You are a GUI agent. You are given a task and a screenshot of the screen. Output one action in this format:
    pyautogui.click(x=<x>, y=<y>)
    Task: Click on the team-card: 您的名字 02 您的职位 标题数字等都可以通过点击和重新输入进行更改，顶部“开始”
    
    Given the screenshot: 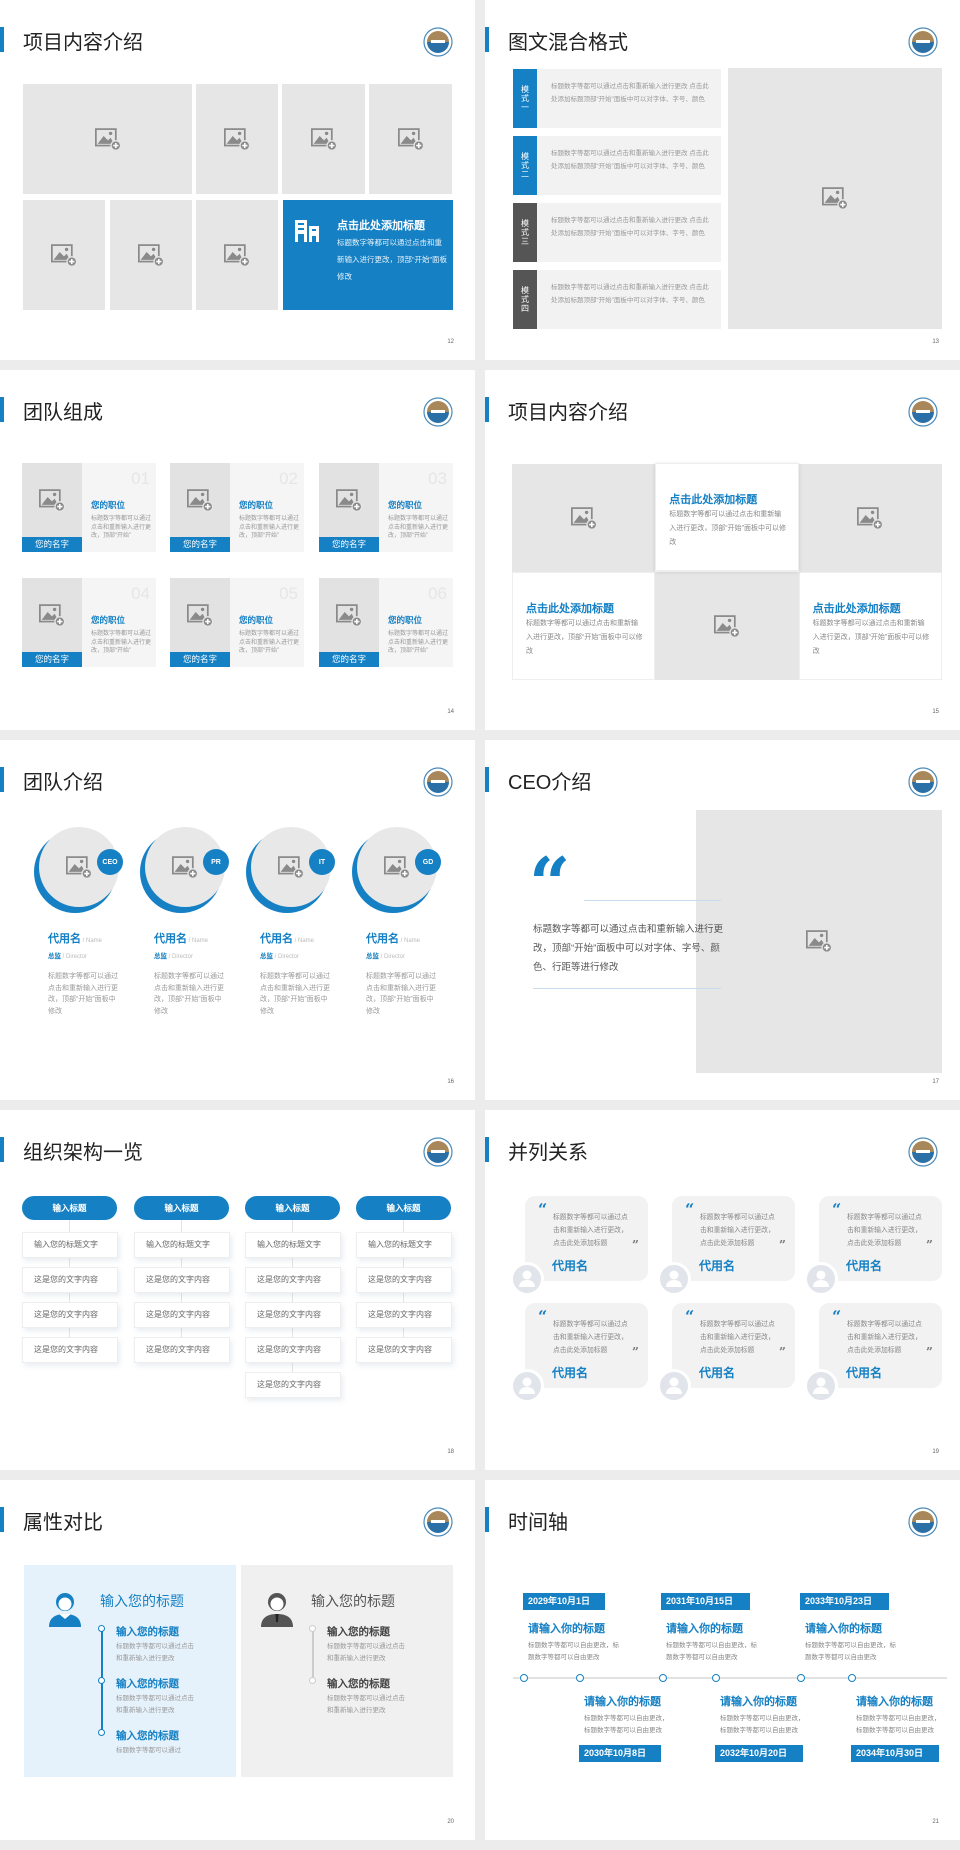 What is the action you would take?
    pyautogui.click(x=237, y=507)
    